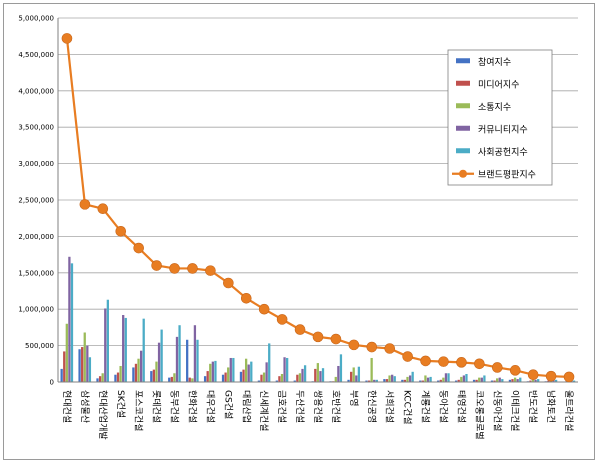 This screenshot has height=465, width=600. I want to click on legend-box, so click(500, 117).